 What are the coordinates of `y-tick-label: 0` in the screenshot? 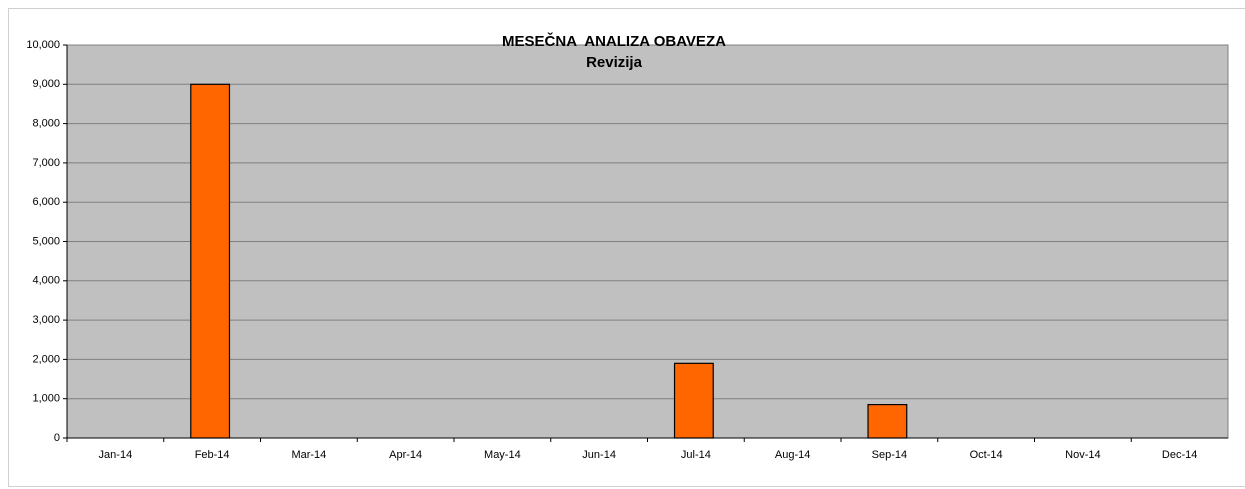 It's located at (57, 438).